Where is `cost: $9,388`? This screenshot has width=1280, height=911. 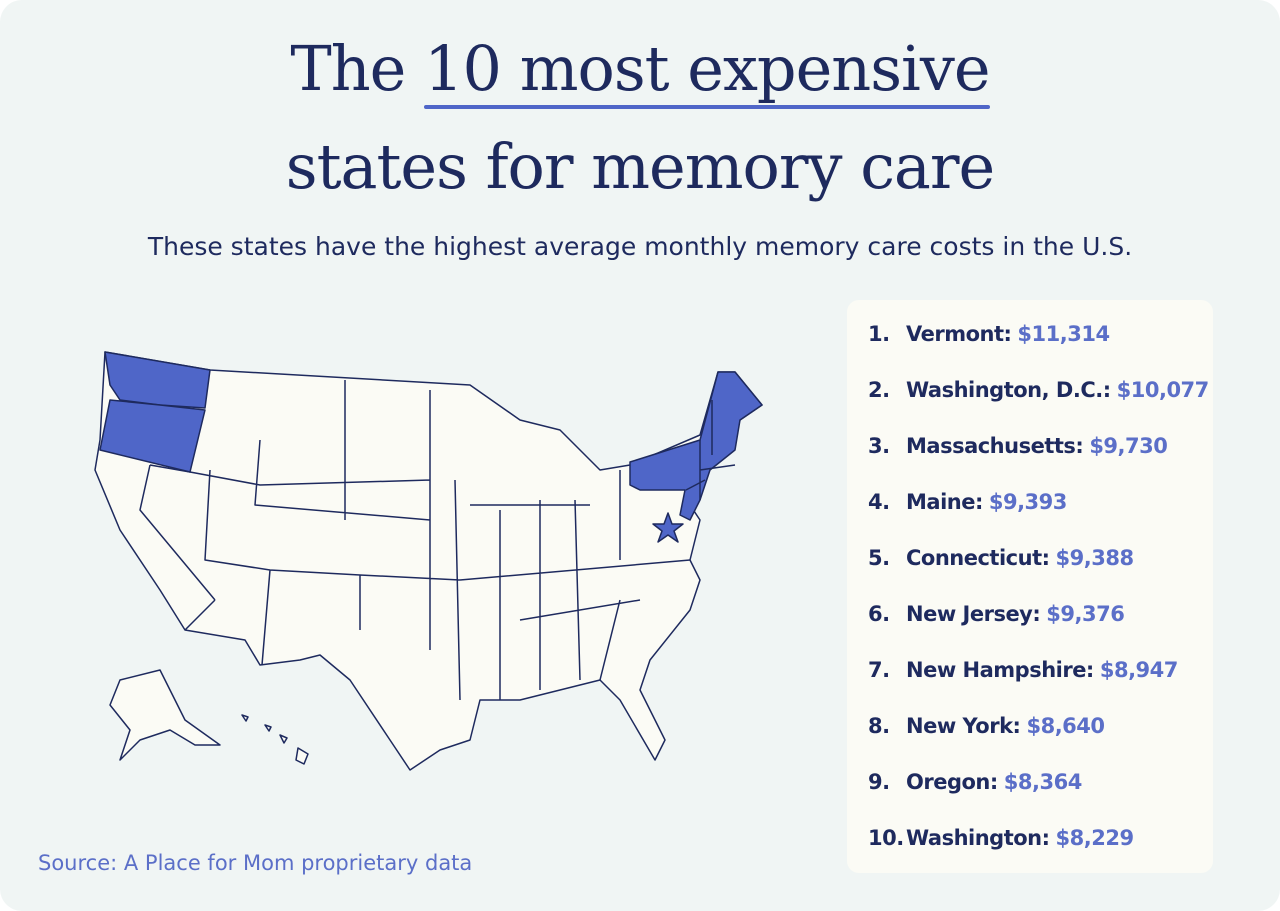 cost: $9,388 is located at coordinates (1095, 558).